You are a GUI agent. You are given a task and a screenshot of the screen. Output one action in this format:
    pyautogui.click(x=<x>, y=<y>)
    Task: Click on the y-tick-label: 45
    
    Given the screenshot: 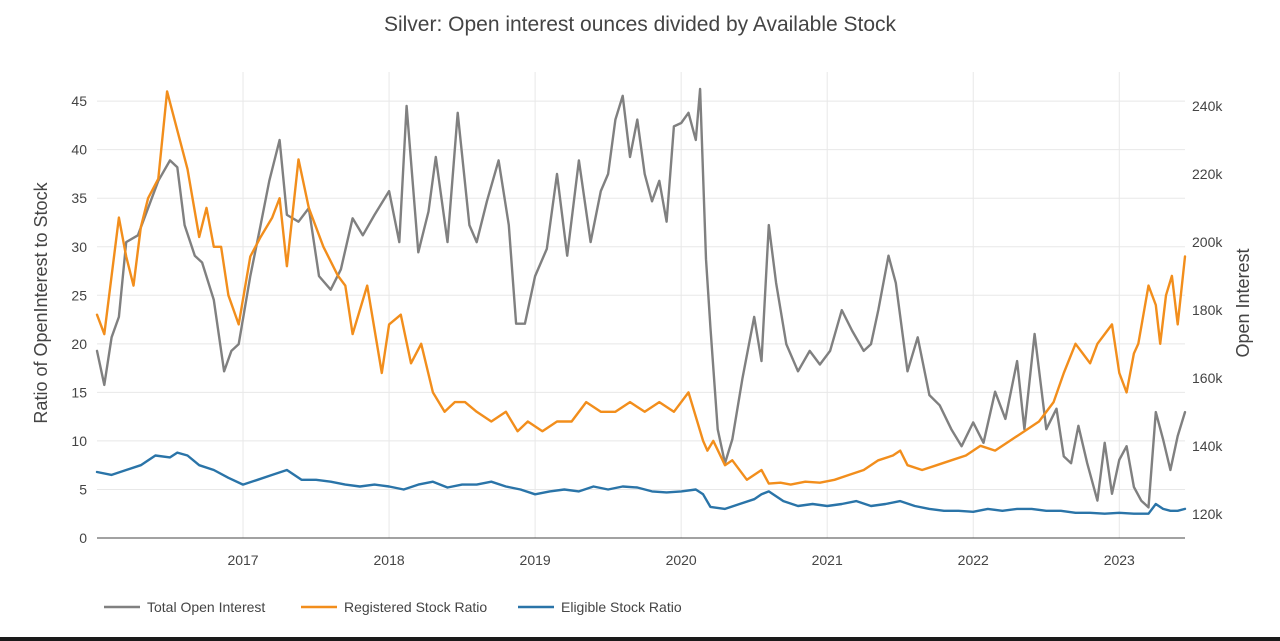 What is the action you would take?
    pyautogui.click(x=79, y=101)
    